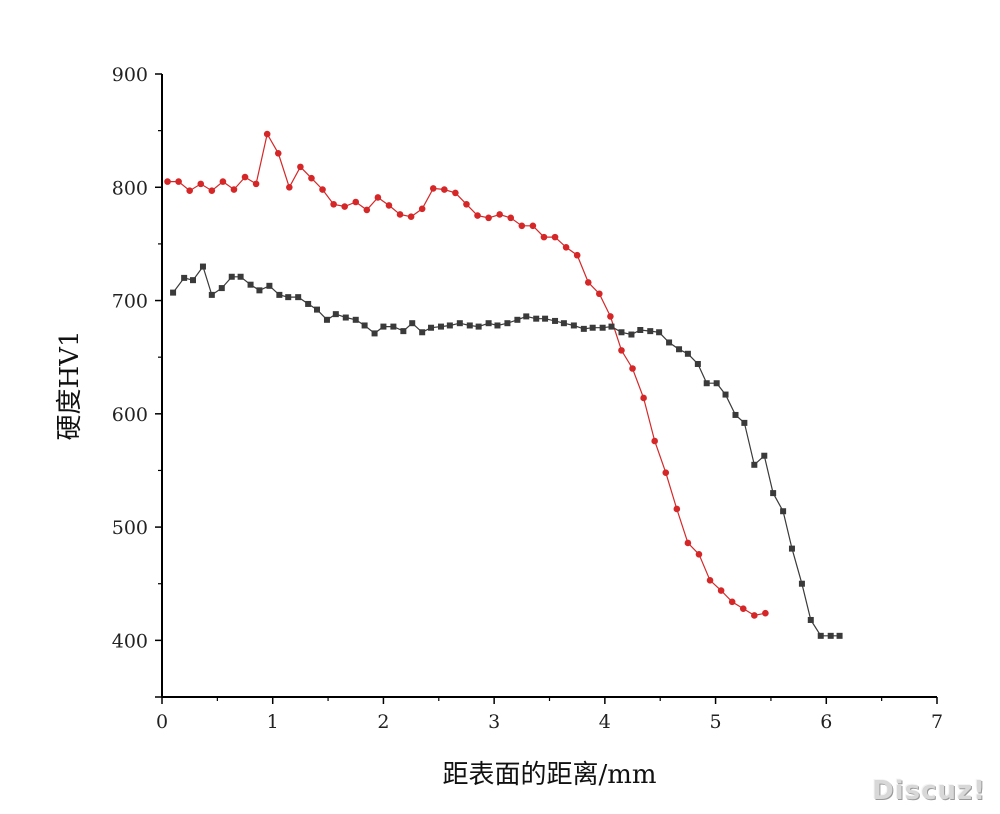 Image resolution: width=1000 pixels, height=814 pixels. What do you see at coordinates (549, 775) in the screenshot?
I see `x-axis-title: 距表面的距离/mm` at bounding box center [549, 775].